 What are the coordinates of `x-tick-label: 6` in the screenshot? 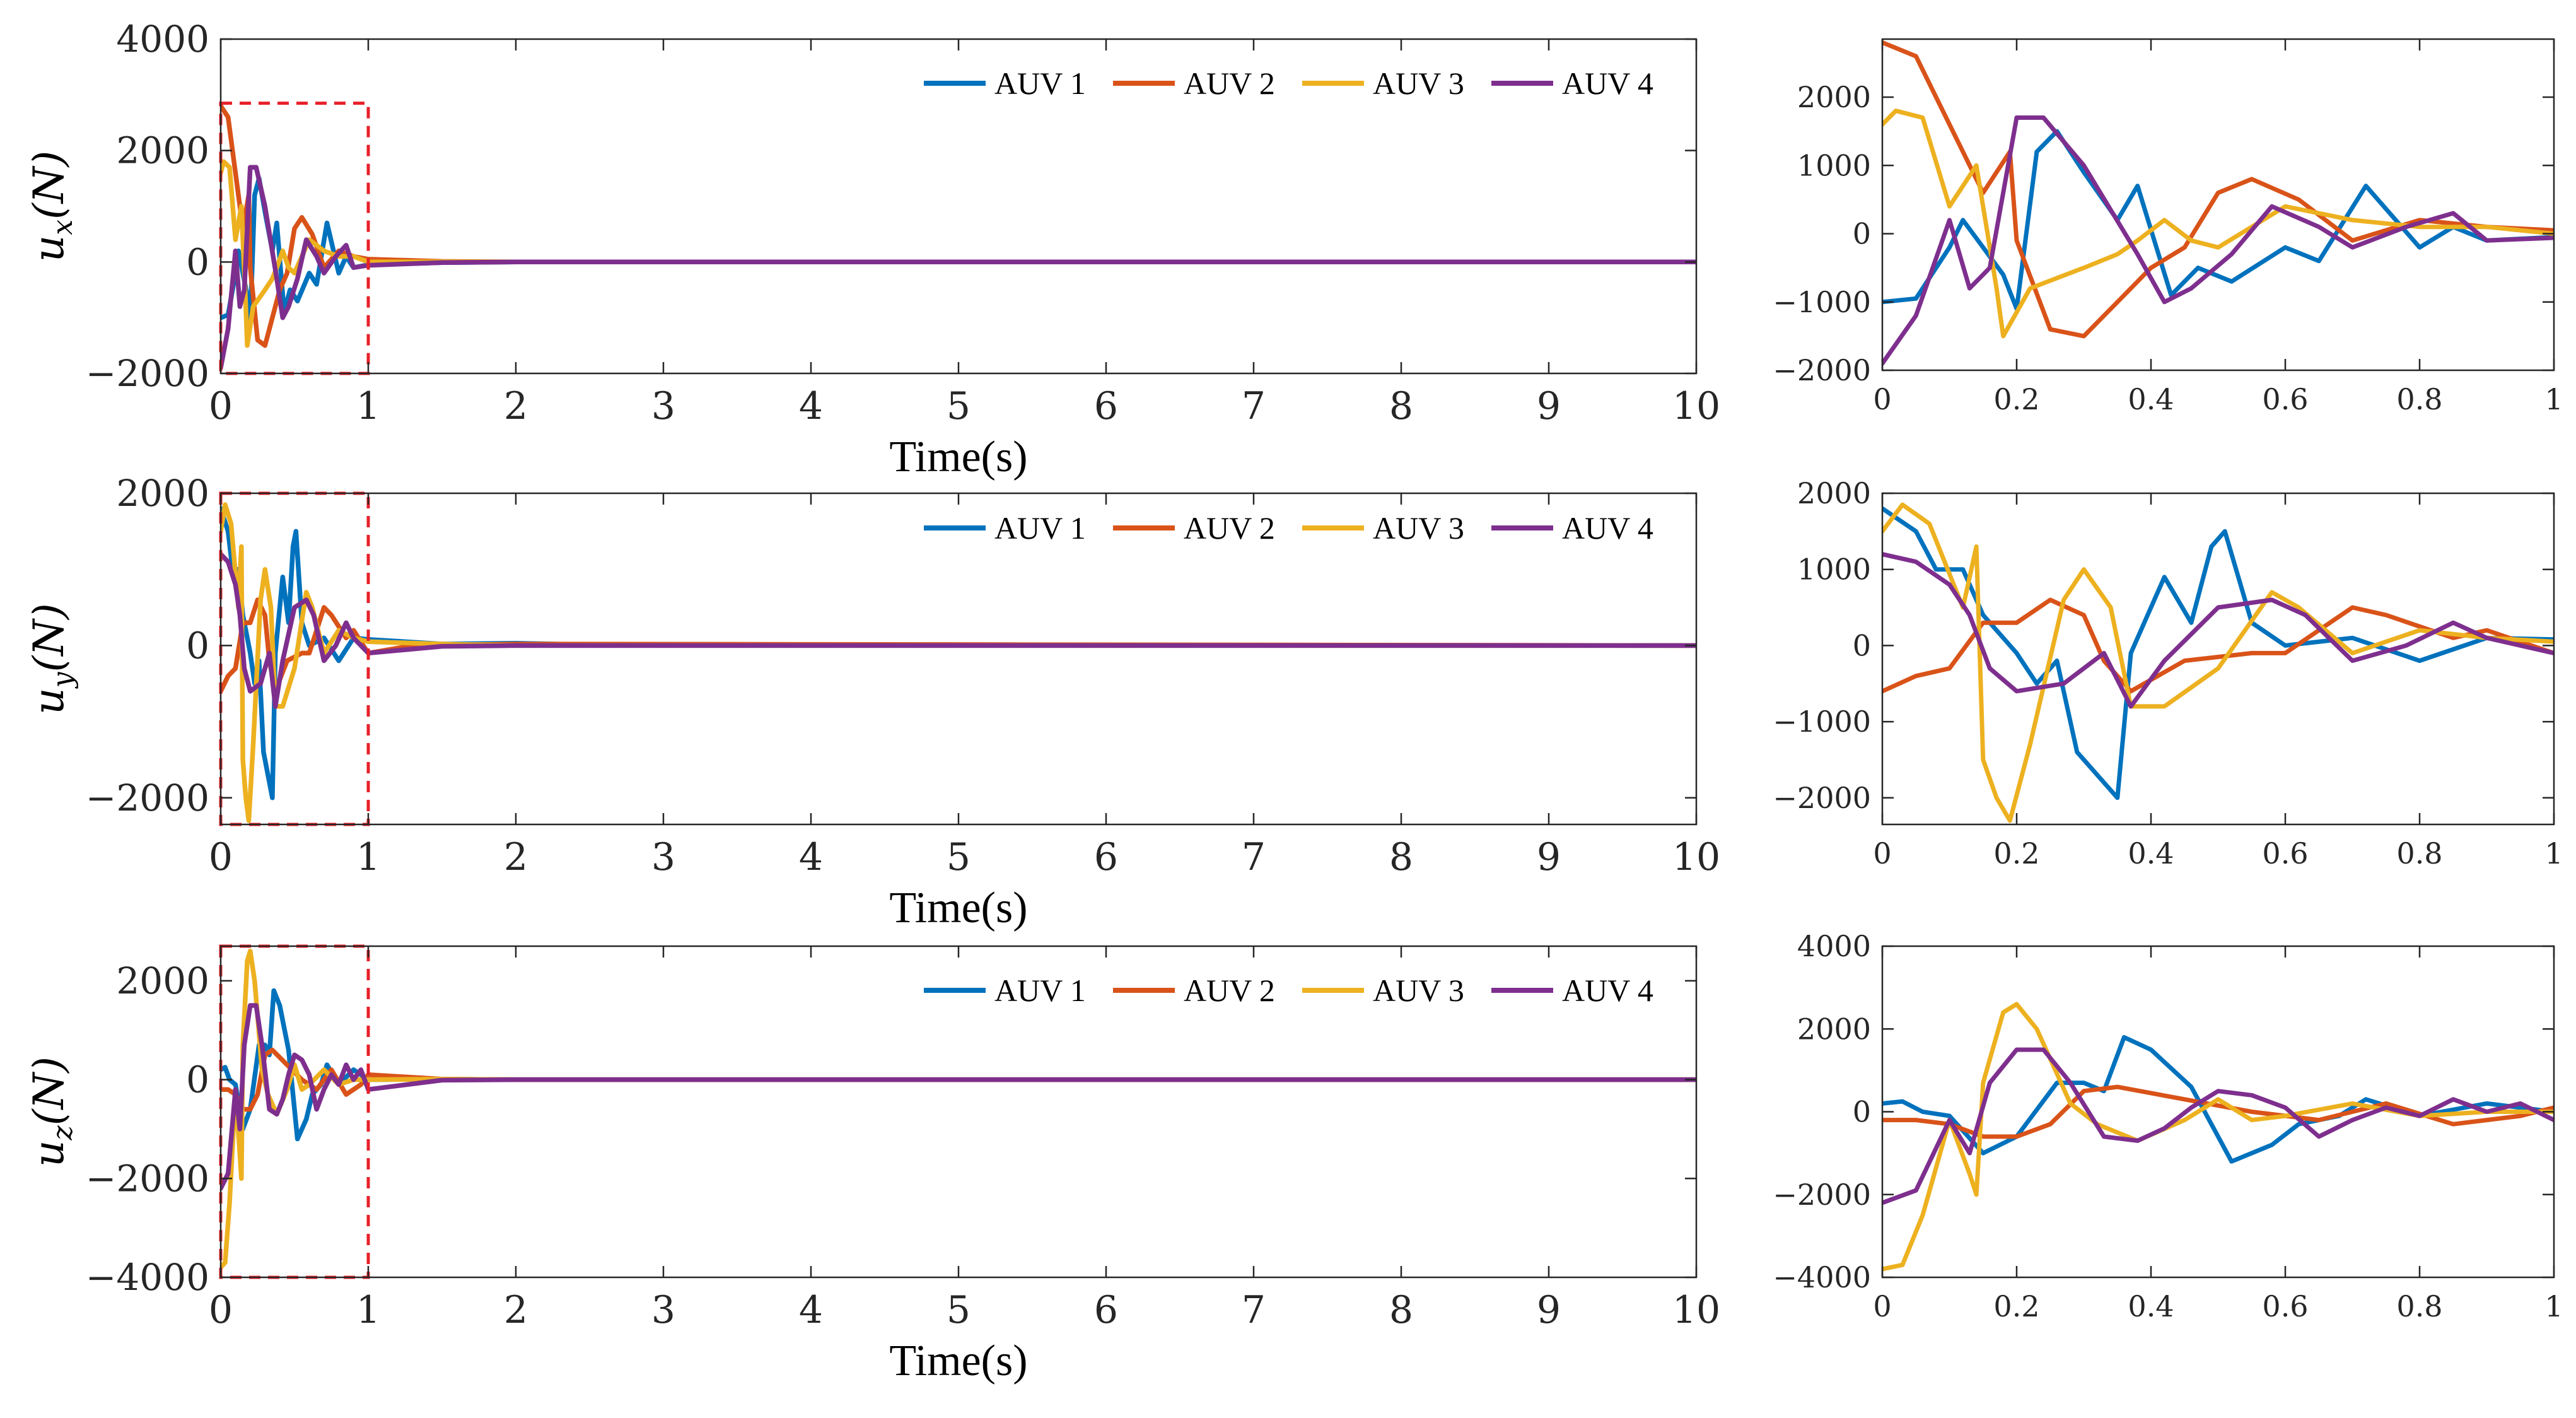 It's located at (1106, 1310).